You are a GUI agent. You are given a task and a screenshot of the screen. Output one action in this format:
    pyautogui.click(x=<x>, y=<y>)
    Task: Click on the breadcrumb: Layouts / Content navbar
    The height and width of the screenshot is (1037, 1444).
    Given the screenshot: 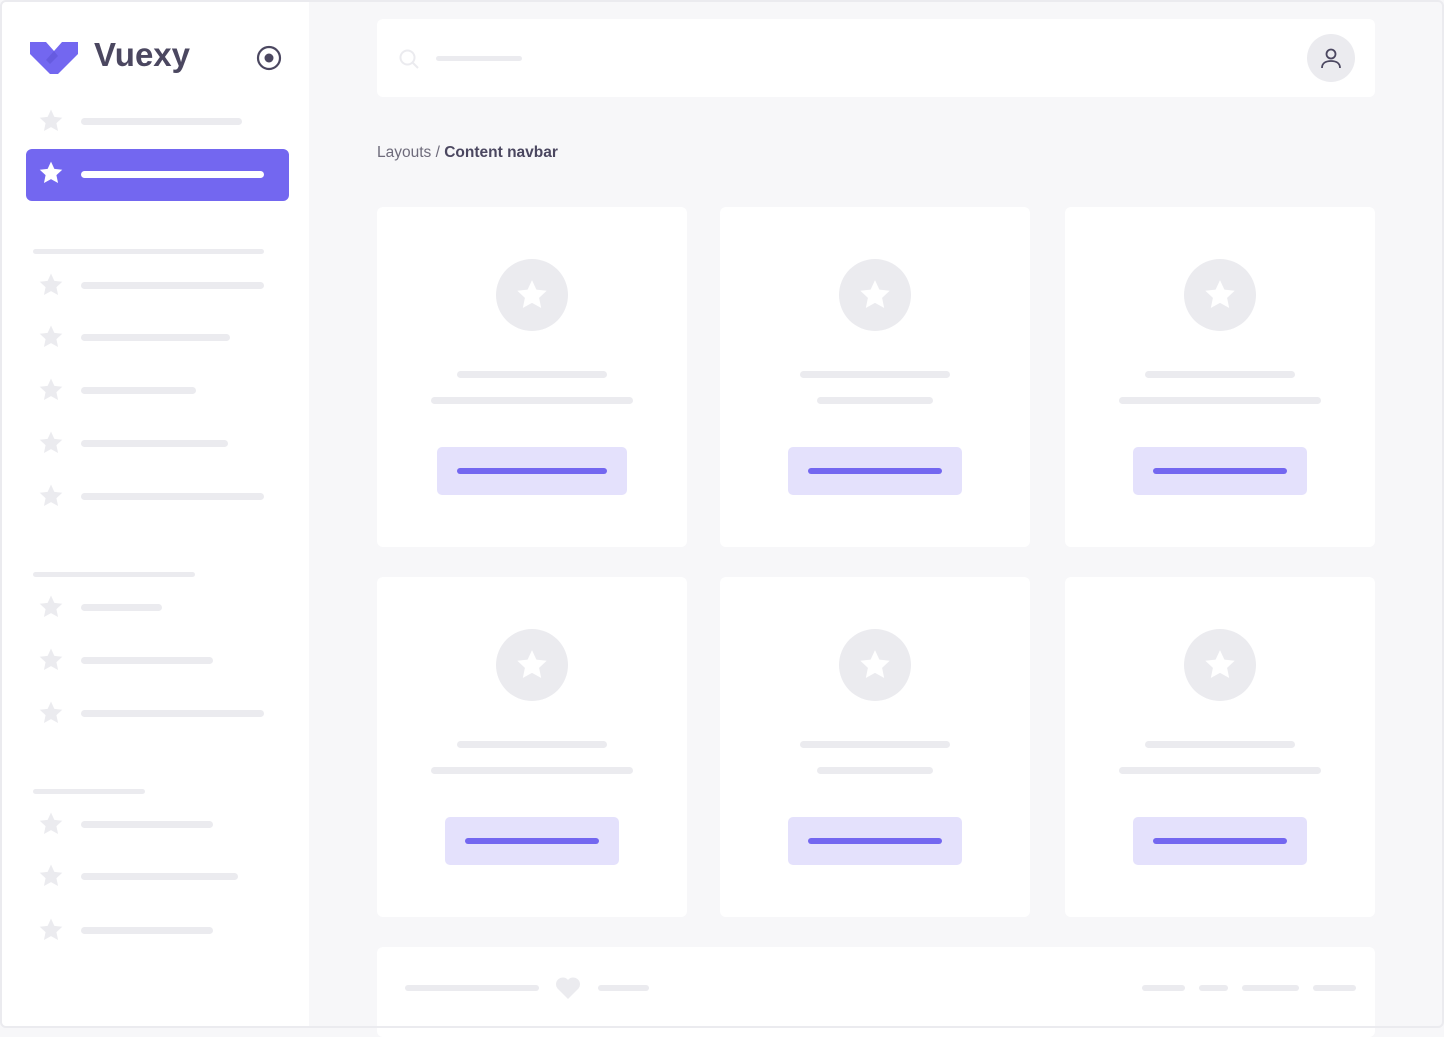 What is the action you would take?
    pyautogui.click(x=467, y=153)
    